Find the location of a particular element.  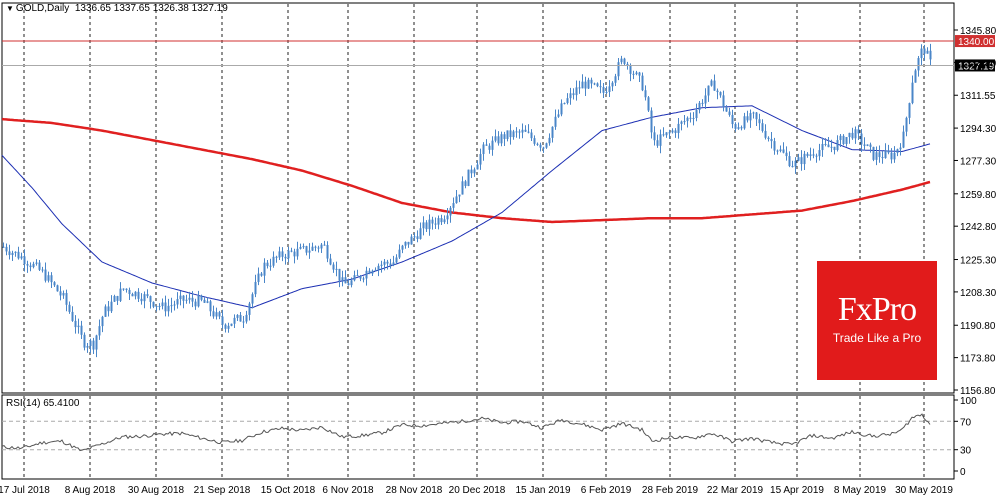

price-tick-label: 1277.30 is located at coordinates (978, 161).